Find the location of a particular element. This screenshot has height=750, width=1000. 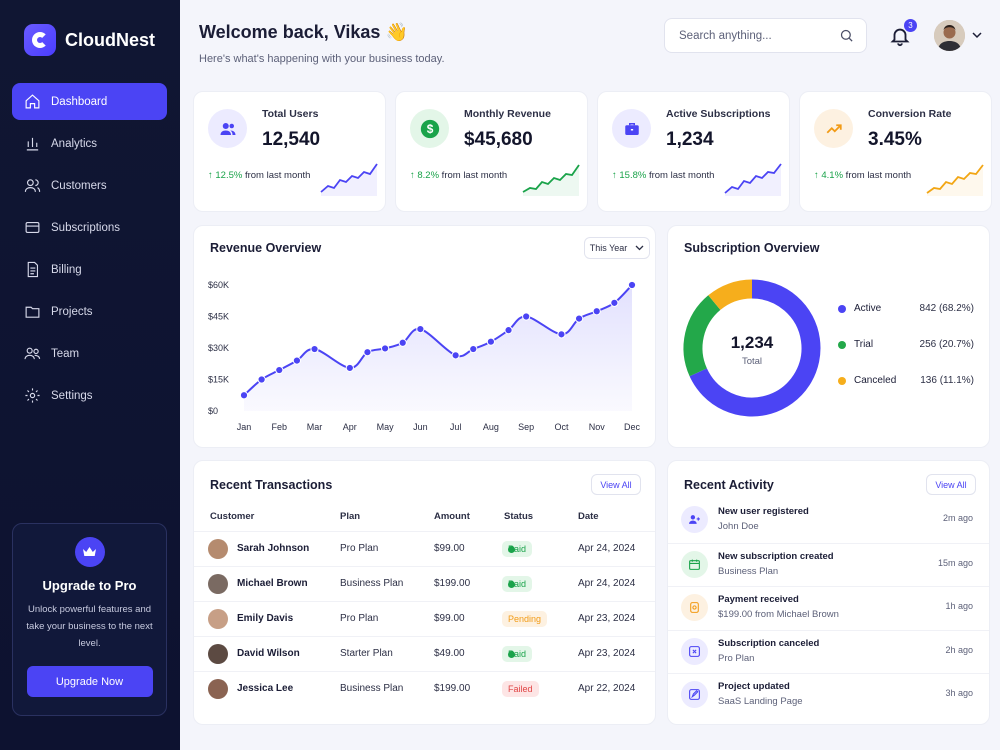

sidebar-item-settings: Settings is located at coordinates (89, 395).